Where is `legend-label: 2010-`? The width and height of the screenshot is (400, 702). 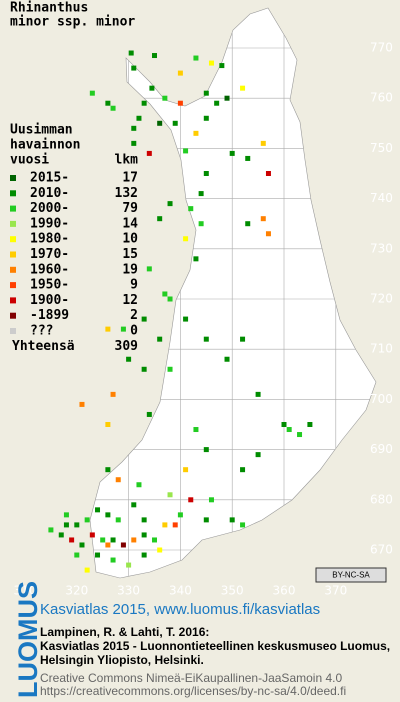
legend-label: 2010- is located at coordinates (49, 193).